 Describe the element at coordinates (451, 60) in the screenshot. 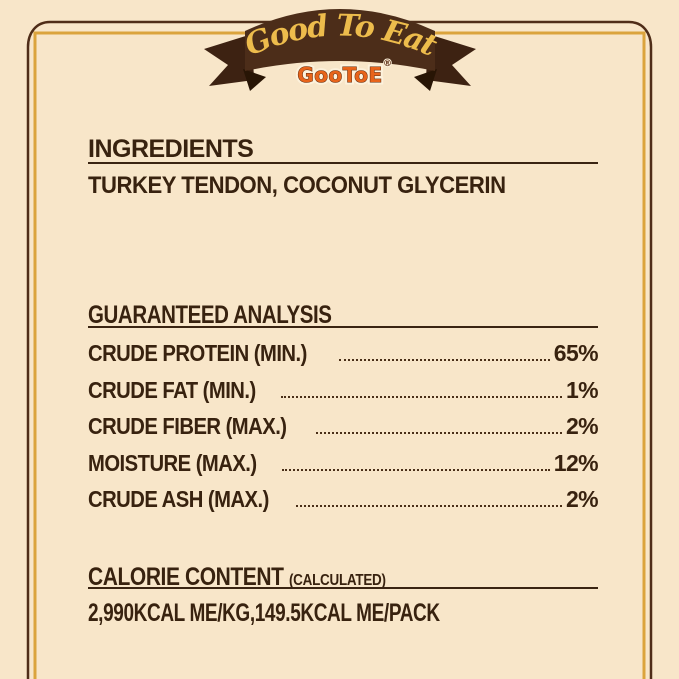

I see `ribbon-tail-right-shape` at that location.